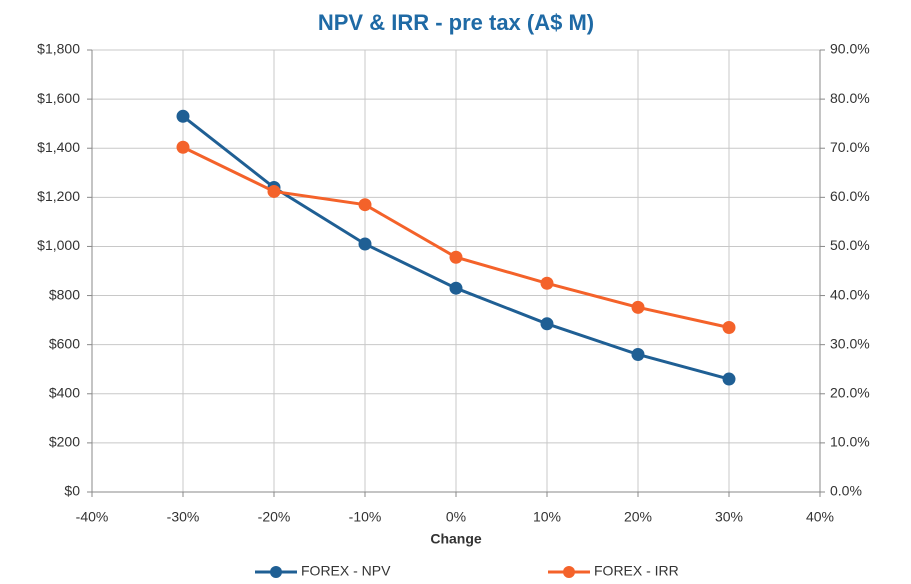 Image resolution: width=911 pixels, height=584 pixels. I want to click on y2-tick-label: 90.0%, so click(850, 49).